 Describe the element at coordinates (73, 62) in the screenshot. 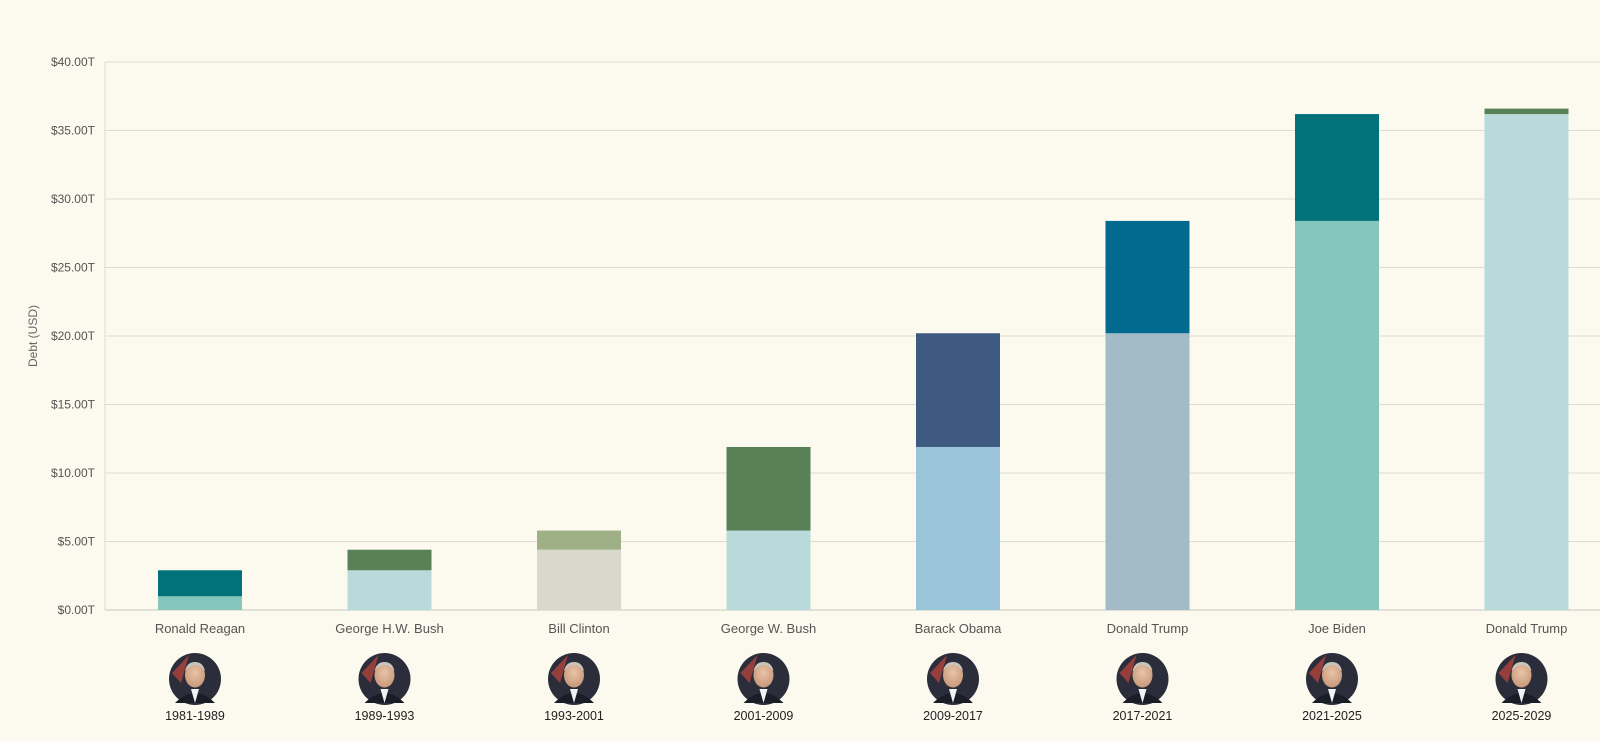

I see `y-tick-label: $40.00T` at that location.